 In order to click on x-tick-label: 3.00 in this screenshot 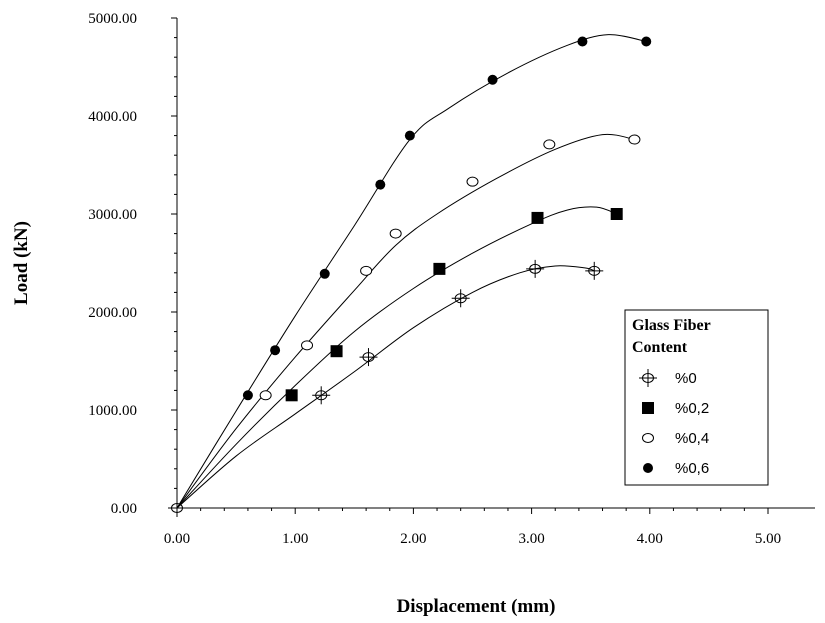, I will do `click(531, 539)`.